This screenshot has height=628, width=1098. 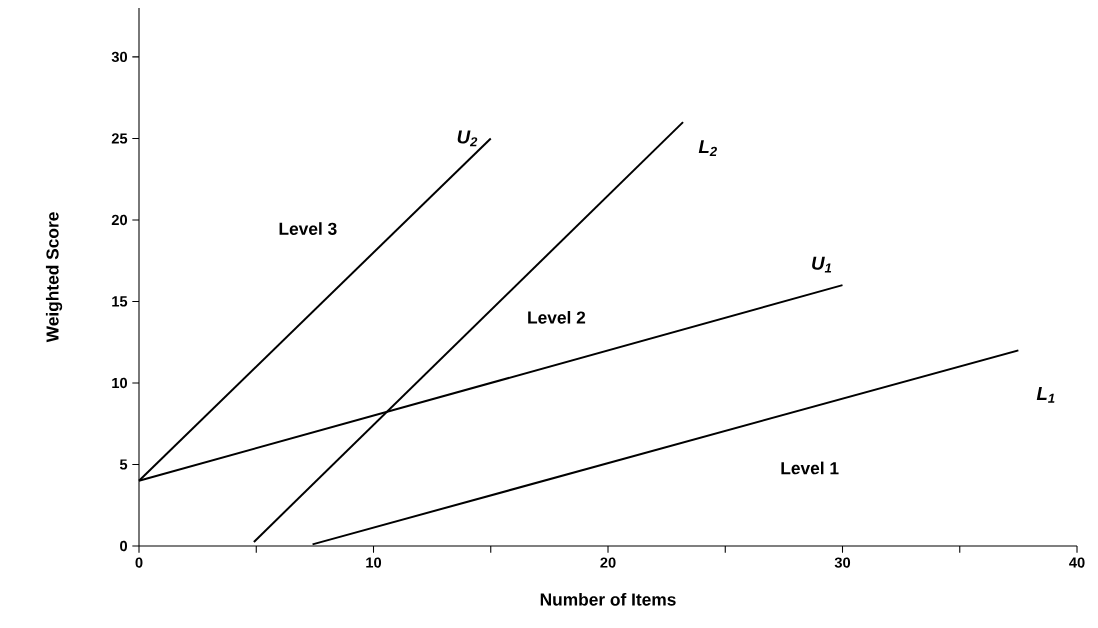 What do you see at coordinates (707, 148) in the screenshot?
I see `series-label: L$_{2}$` at bounding box center [707, 148].